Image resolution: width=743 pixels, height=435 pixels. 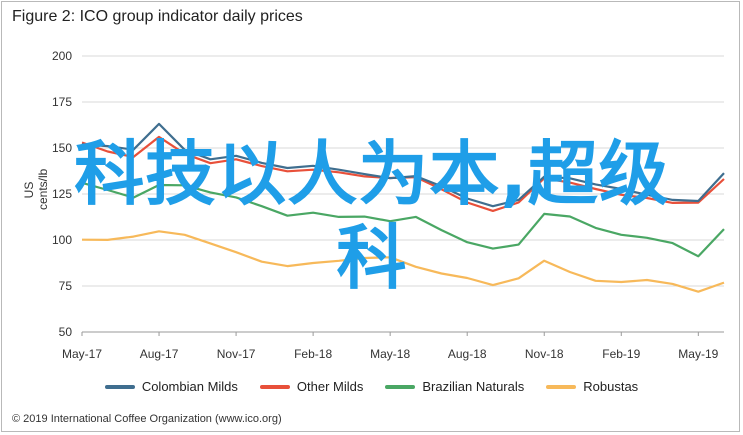 What do you see at coordinates (621, 354) in the screenshot?
I see `x-tick-label: Feb-19` at bounding box center [621, 354].